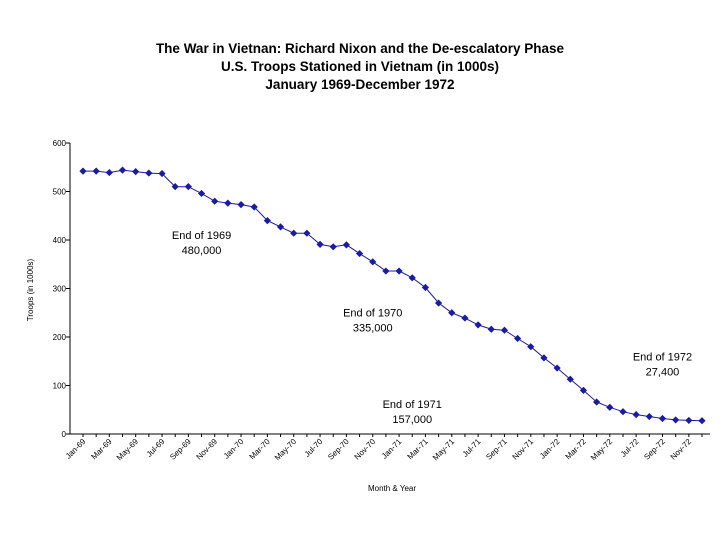 The width and height of the screenshot is (720, 540). Describe the element at coordinates (60, 240) in the screenshot. I see `y-tick-label: 400` at that location.